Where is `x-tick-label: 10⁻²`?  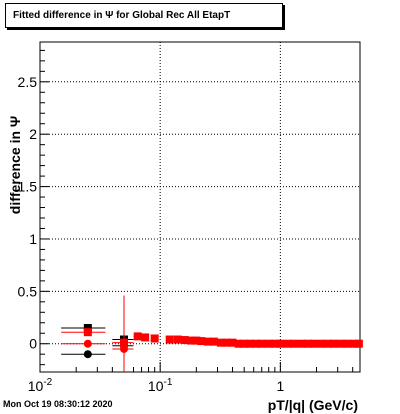 x-tick-label: 10⁻² is located at coordinates (40, 385).